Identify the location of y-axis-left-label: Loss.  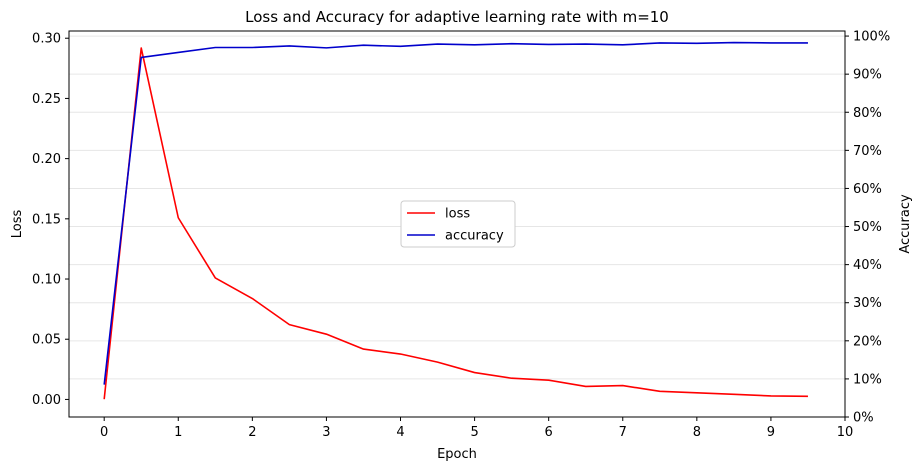
(17, 224).